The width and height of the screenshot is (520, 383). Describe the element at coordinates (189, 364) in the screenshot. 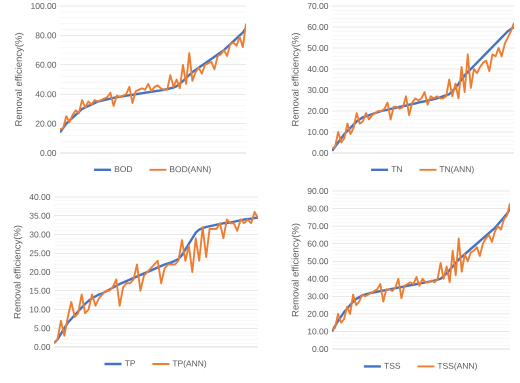

I see `legend-label: TP(ANN)` at that location.